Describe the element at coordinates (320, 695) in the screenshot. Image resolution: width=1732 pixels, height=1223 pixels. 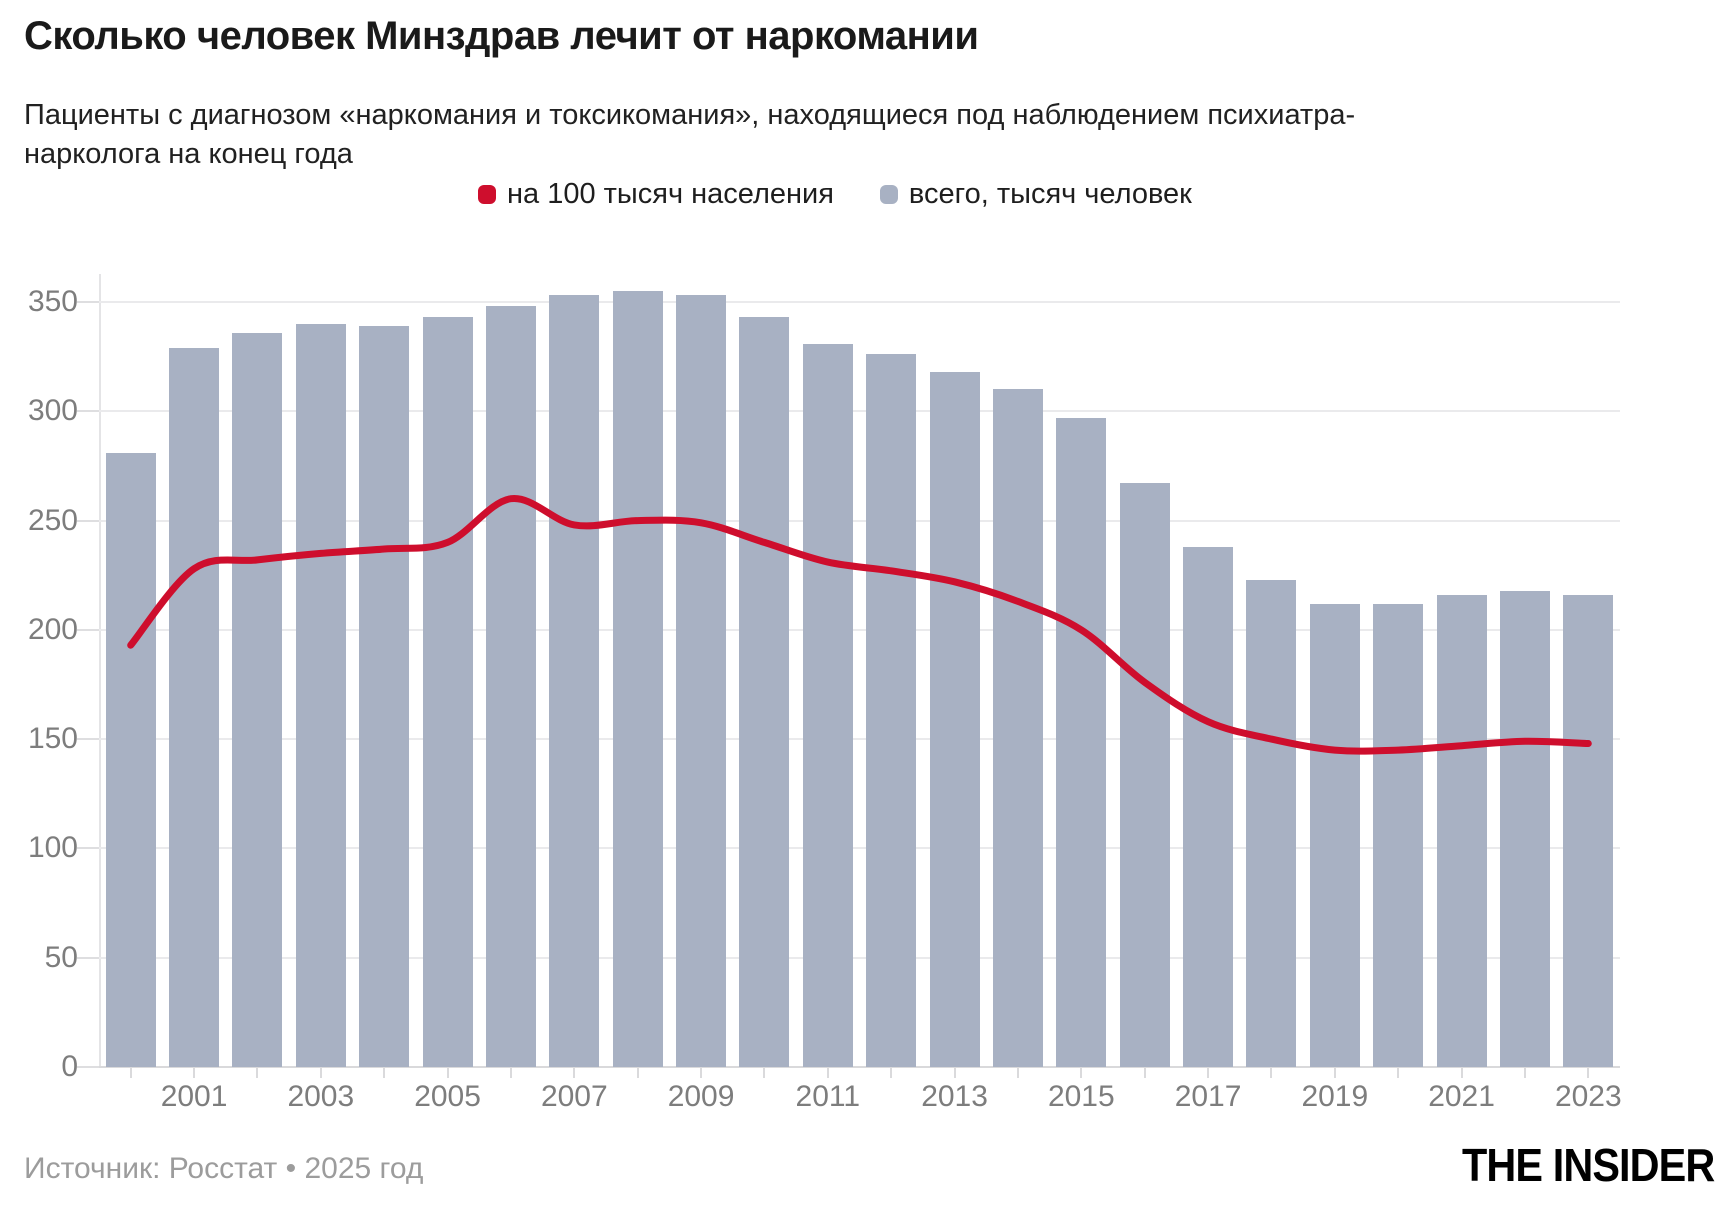
I see `bar-2003` at that location.